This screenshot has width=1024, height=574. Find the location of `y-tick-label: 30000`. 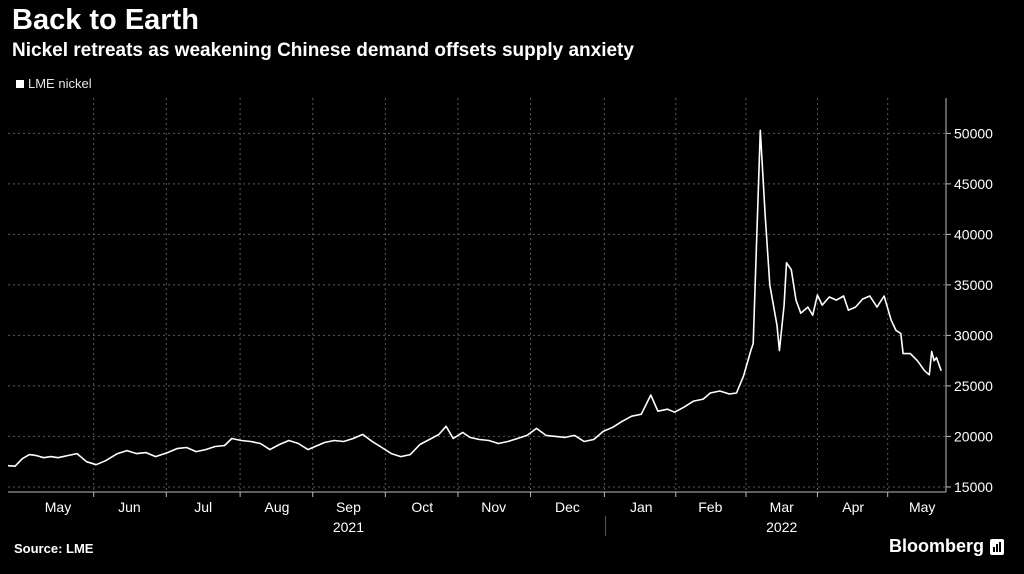

y-tick-label: 30000 is located at coordinates (973, 335).